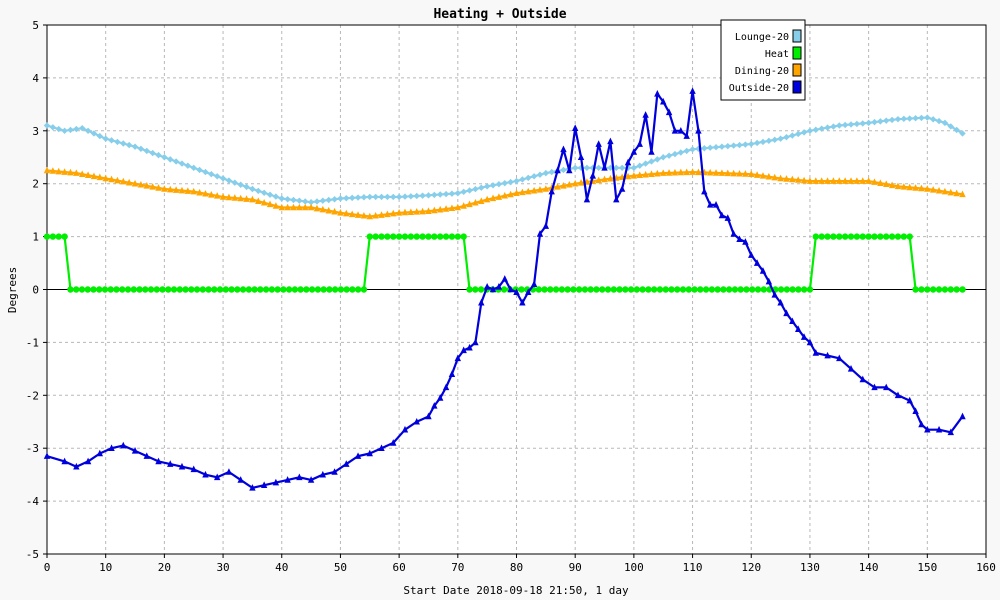 The image size is (1000, 600). I want to click on legend-label: Dining-20, so click(762, 71).